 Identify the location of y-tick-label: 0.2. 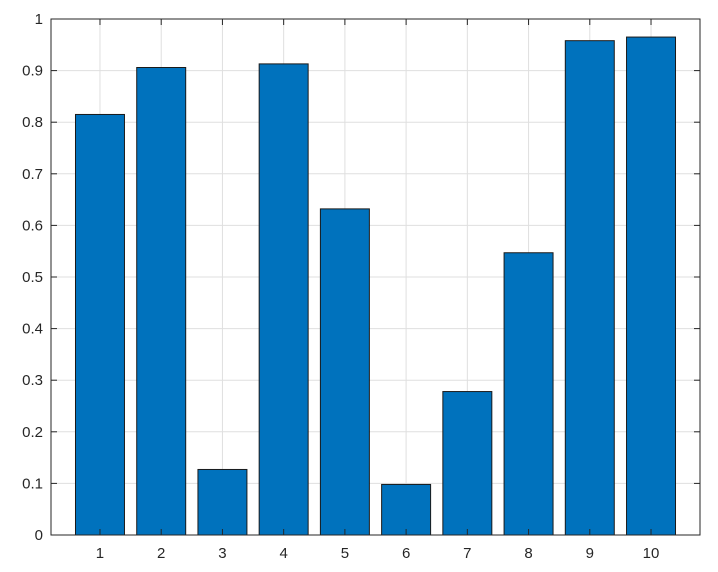
(32, 432).